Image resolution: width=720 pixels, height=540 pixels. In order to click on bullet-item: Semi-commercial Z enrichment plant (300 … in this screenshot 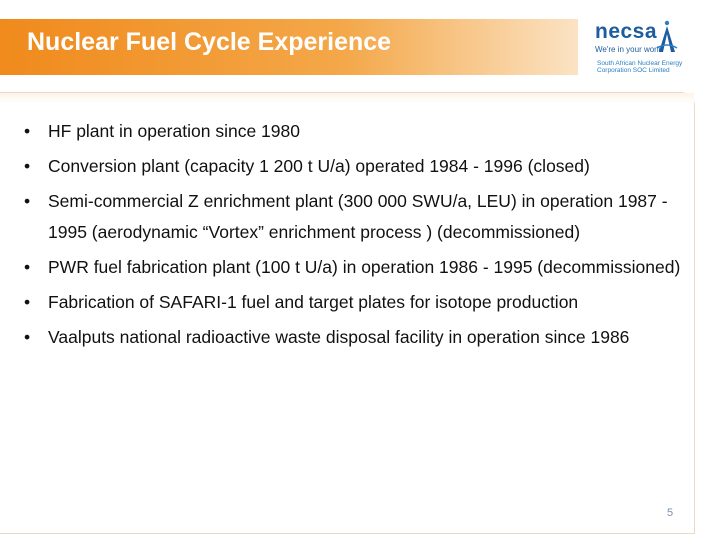, I will do `click(355, 217)`.